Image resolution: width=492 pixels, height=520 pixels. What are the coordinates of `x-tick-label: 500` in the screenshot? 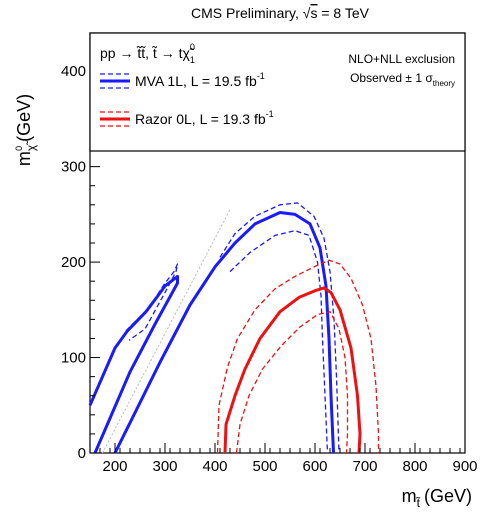 It's located at (264, 466).